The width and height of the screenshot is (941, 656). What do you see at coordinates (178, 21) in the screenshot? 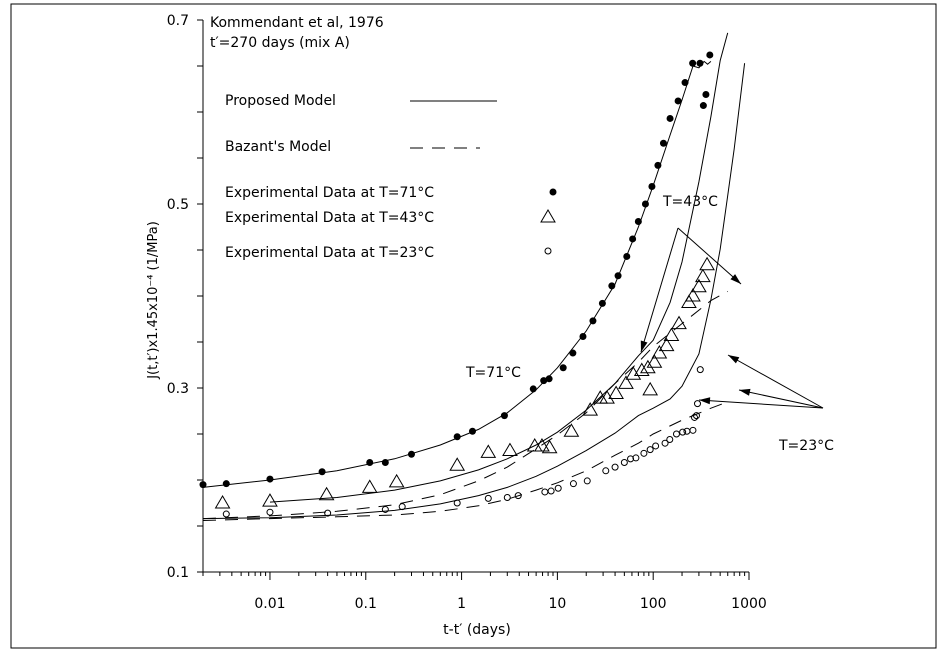
I see `y-tick-label: 0.7` at bounding box center [178, 21].